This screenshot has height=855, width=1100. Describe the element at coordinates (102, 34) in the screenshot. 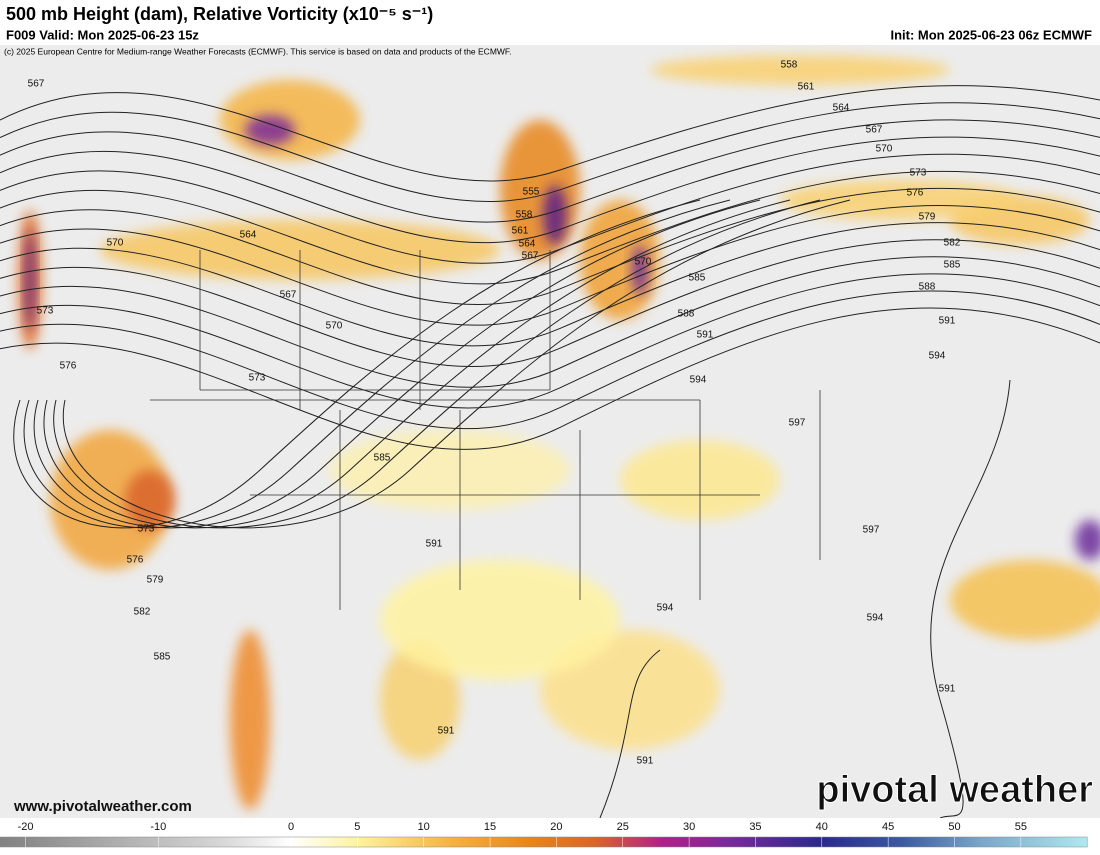

I see `valid-time: F009 Valid: Mon 2025-06-23 15z` at that location.